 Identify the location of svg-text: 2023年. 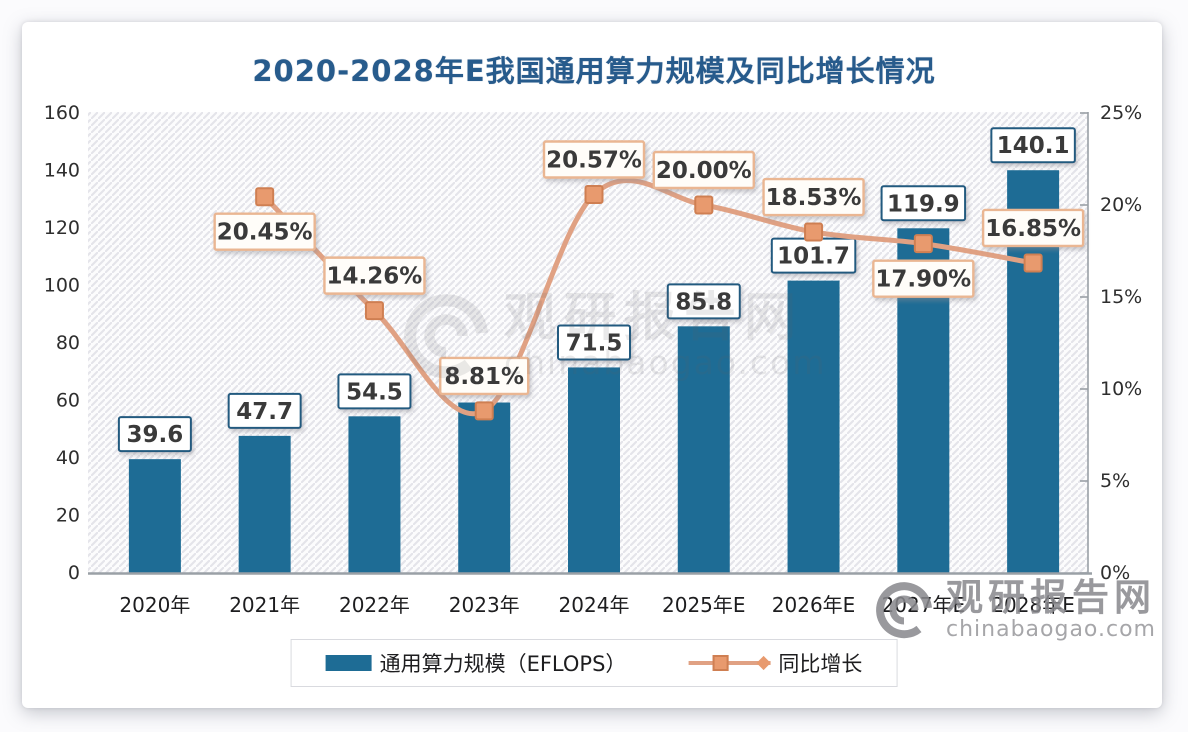
(484, 605).